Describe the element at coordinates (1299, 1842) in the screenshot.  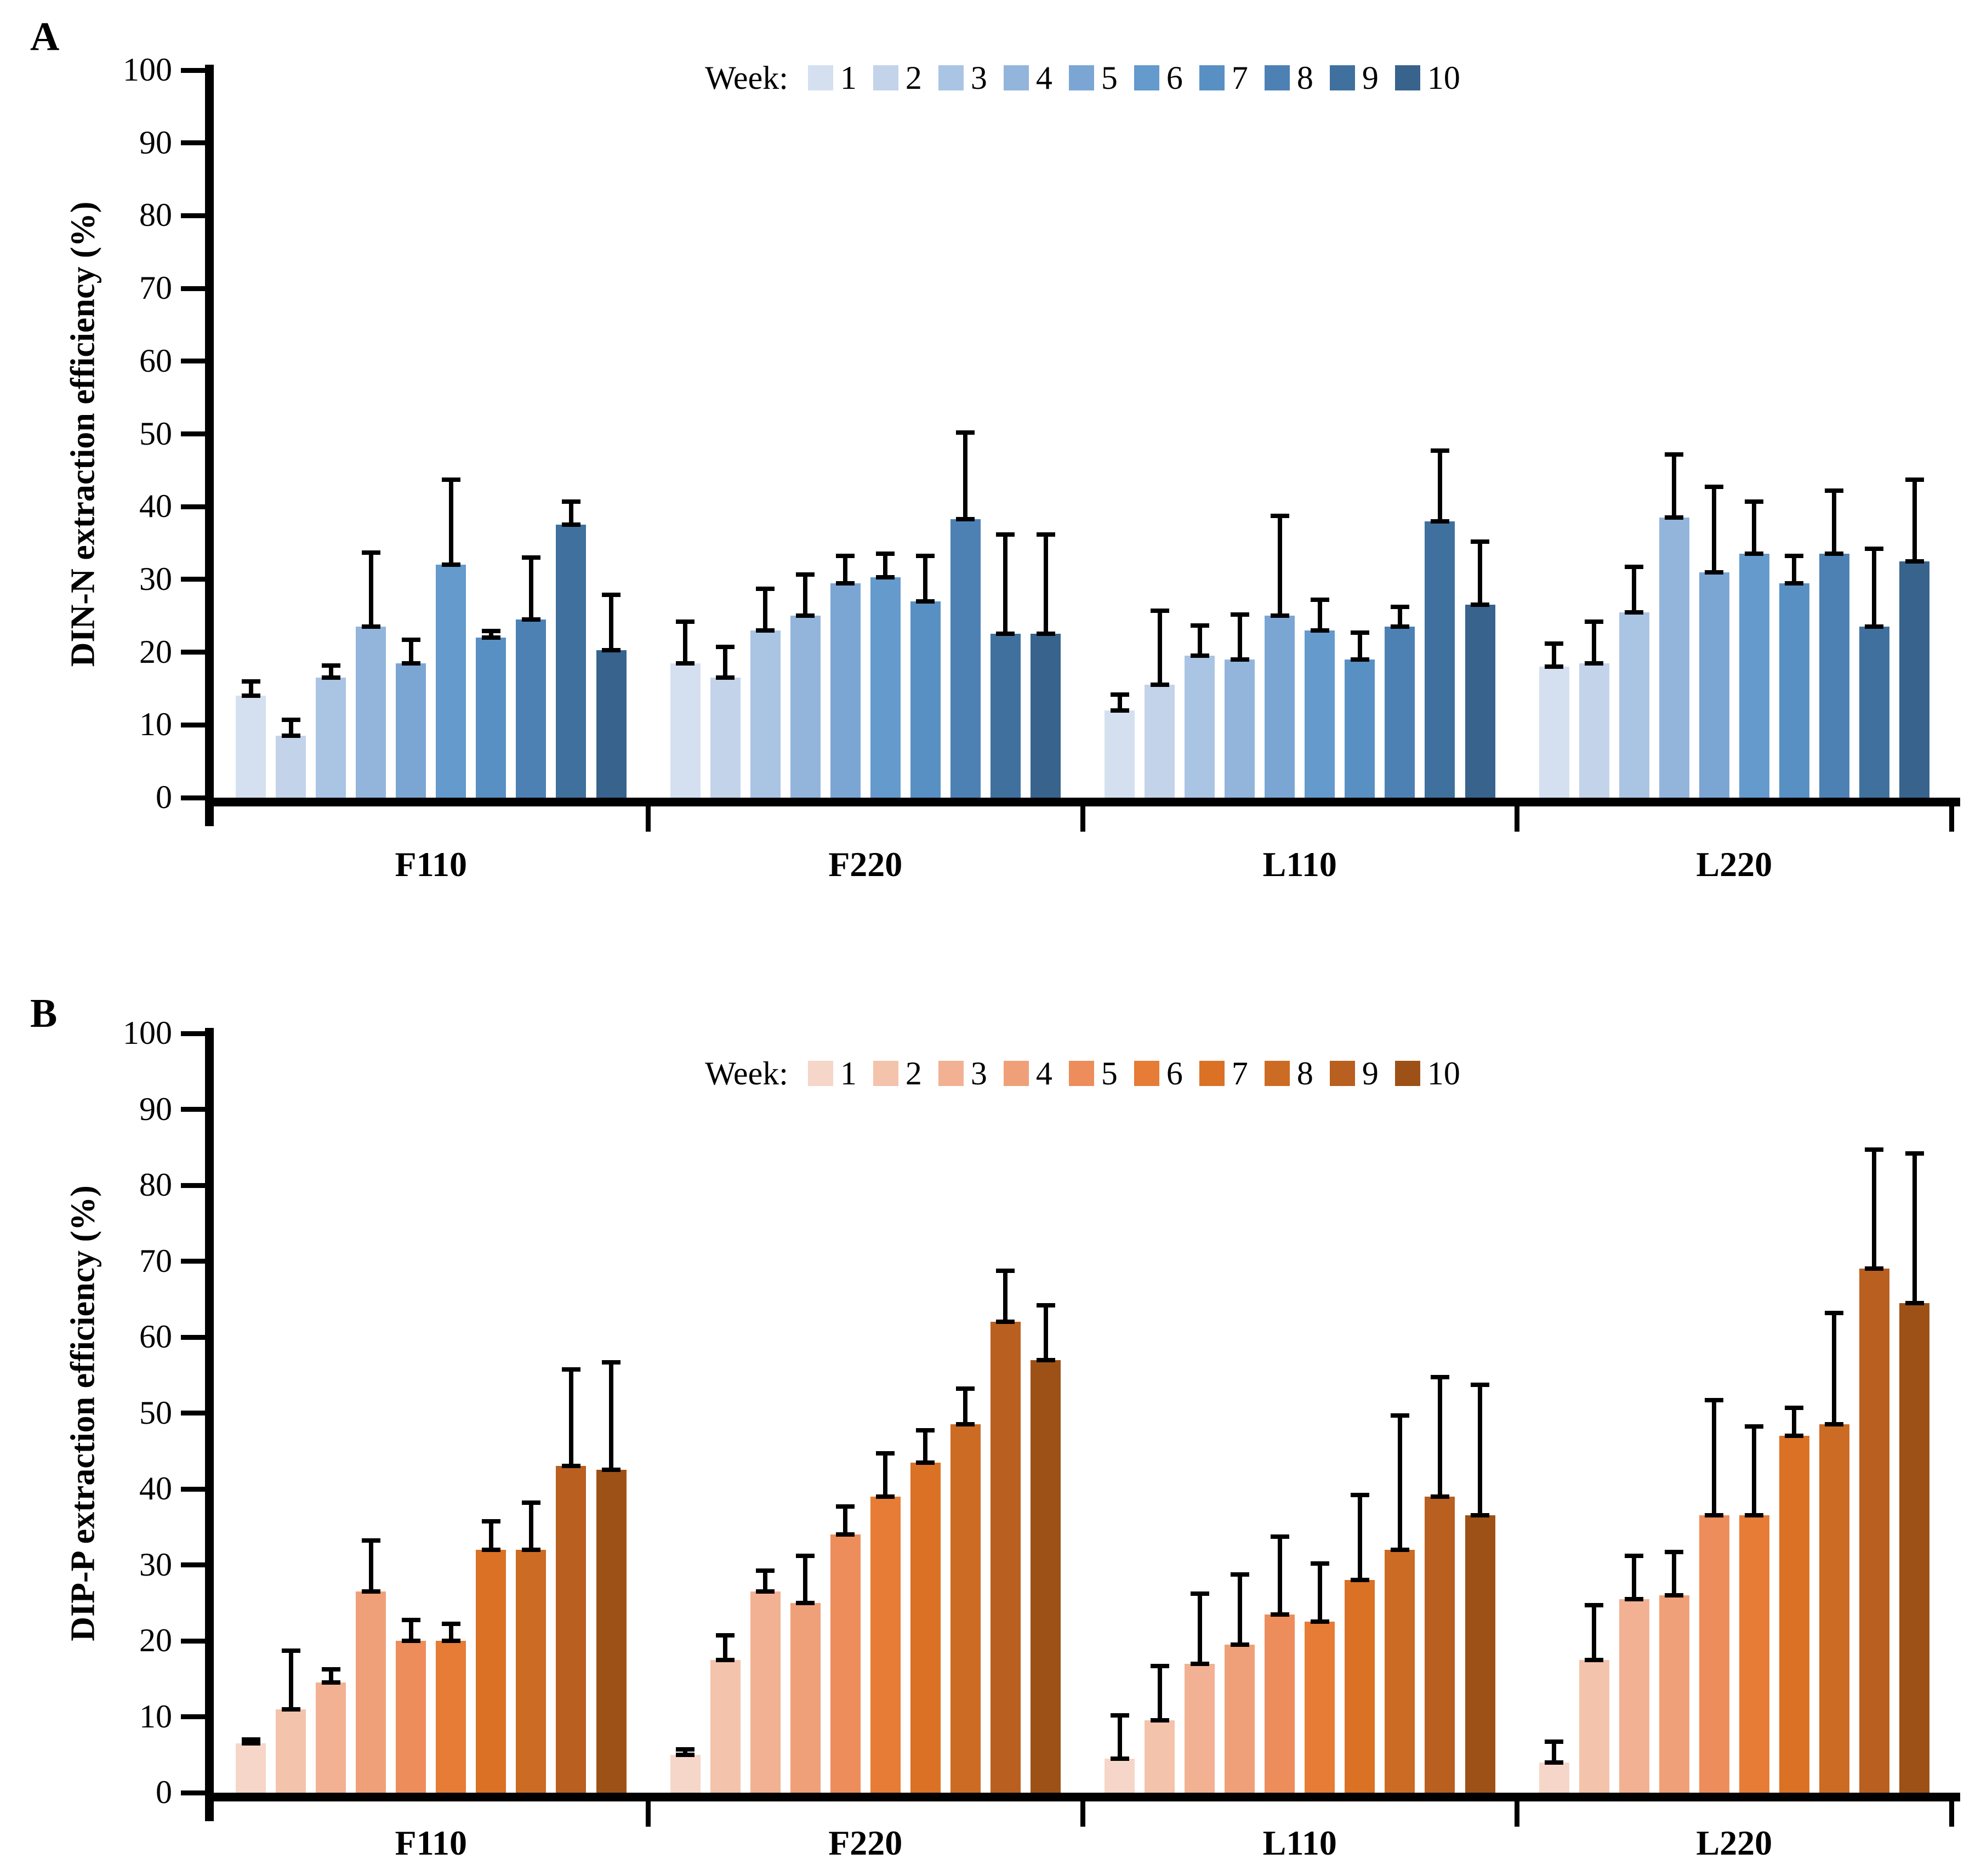
I see `group-label: L110` at that location.